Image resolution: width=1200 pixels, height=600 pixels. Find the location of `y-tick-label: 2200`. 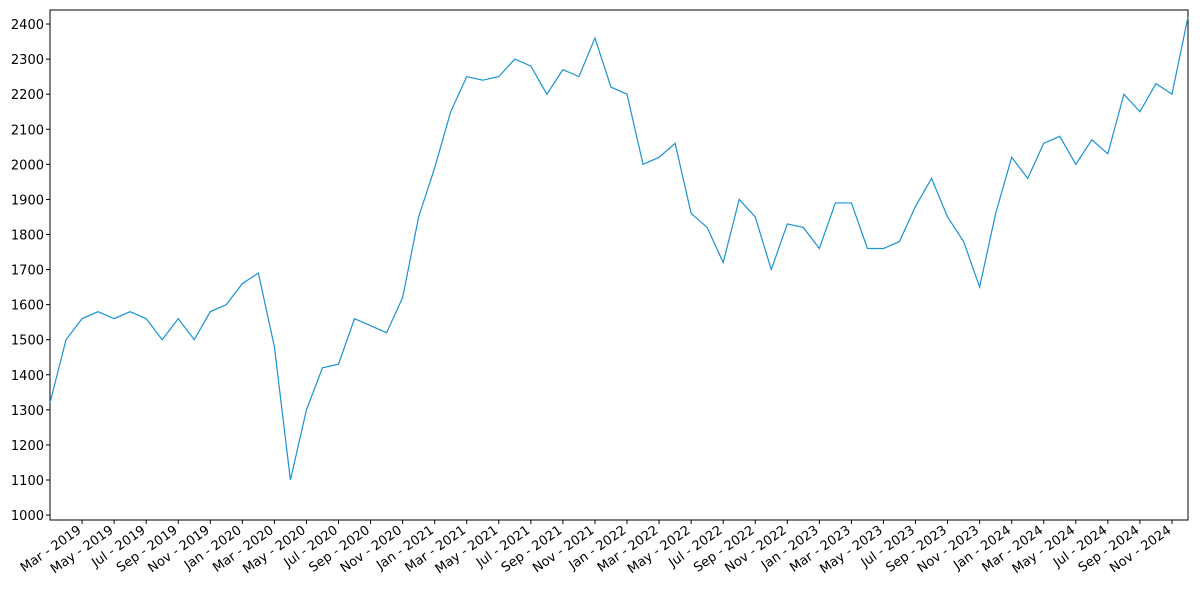

y-tick-label: 2200 is located at coordinates (27, 95).